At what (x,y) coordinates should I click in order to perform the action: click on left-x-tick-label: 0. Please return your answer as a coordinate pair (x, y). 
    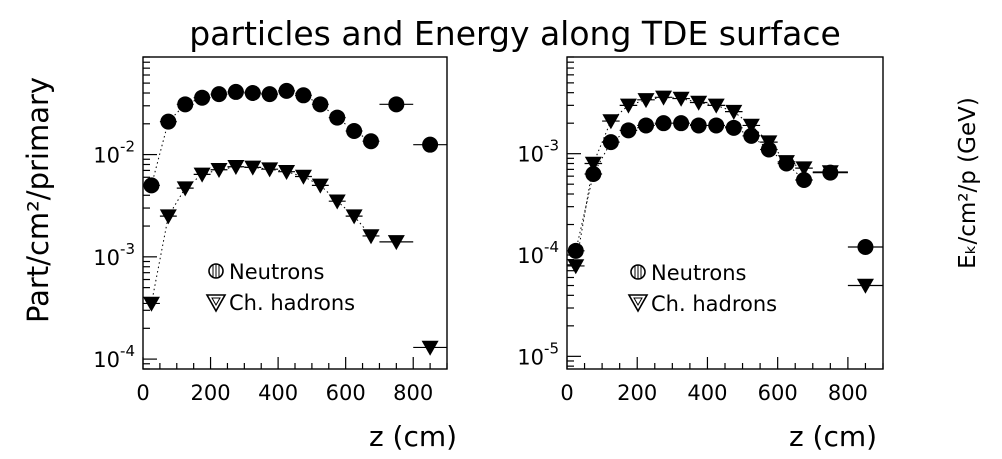
    Looking at the image, I should click on (142, 393).